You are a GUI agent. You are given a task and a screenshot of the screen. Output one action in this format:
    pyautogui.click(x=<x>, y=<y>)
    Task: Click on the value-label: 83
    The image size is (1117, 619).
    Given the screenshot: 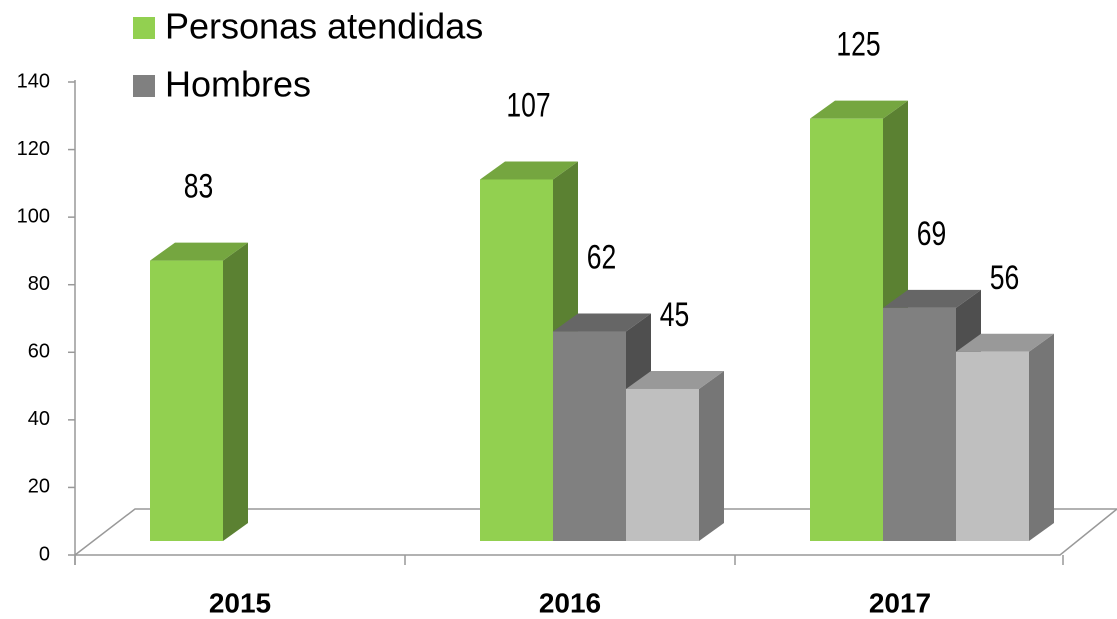 What is the action you would take?
    pyautogui.click(x=199, y=186)
    